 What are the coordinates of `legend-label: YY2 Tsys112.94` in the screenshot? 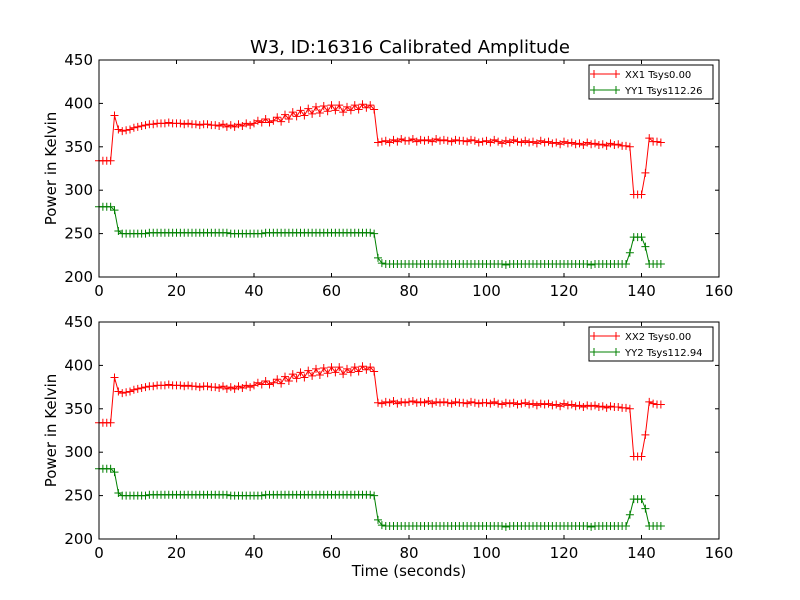 It's located at (663, 353).